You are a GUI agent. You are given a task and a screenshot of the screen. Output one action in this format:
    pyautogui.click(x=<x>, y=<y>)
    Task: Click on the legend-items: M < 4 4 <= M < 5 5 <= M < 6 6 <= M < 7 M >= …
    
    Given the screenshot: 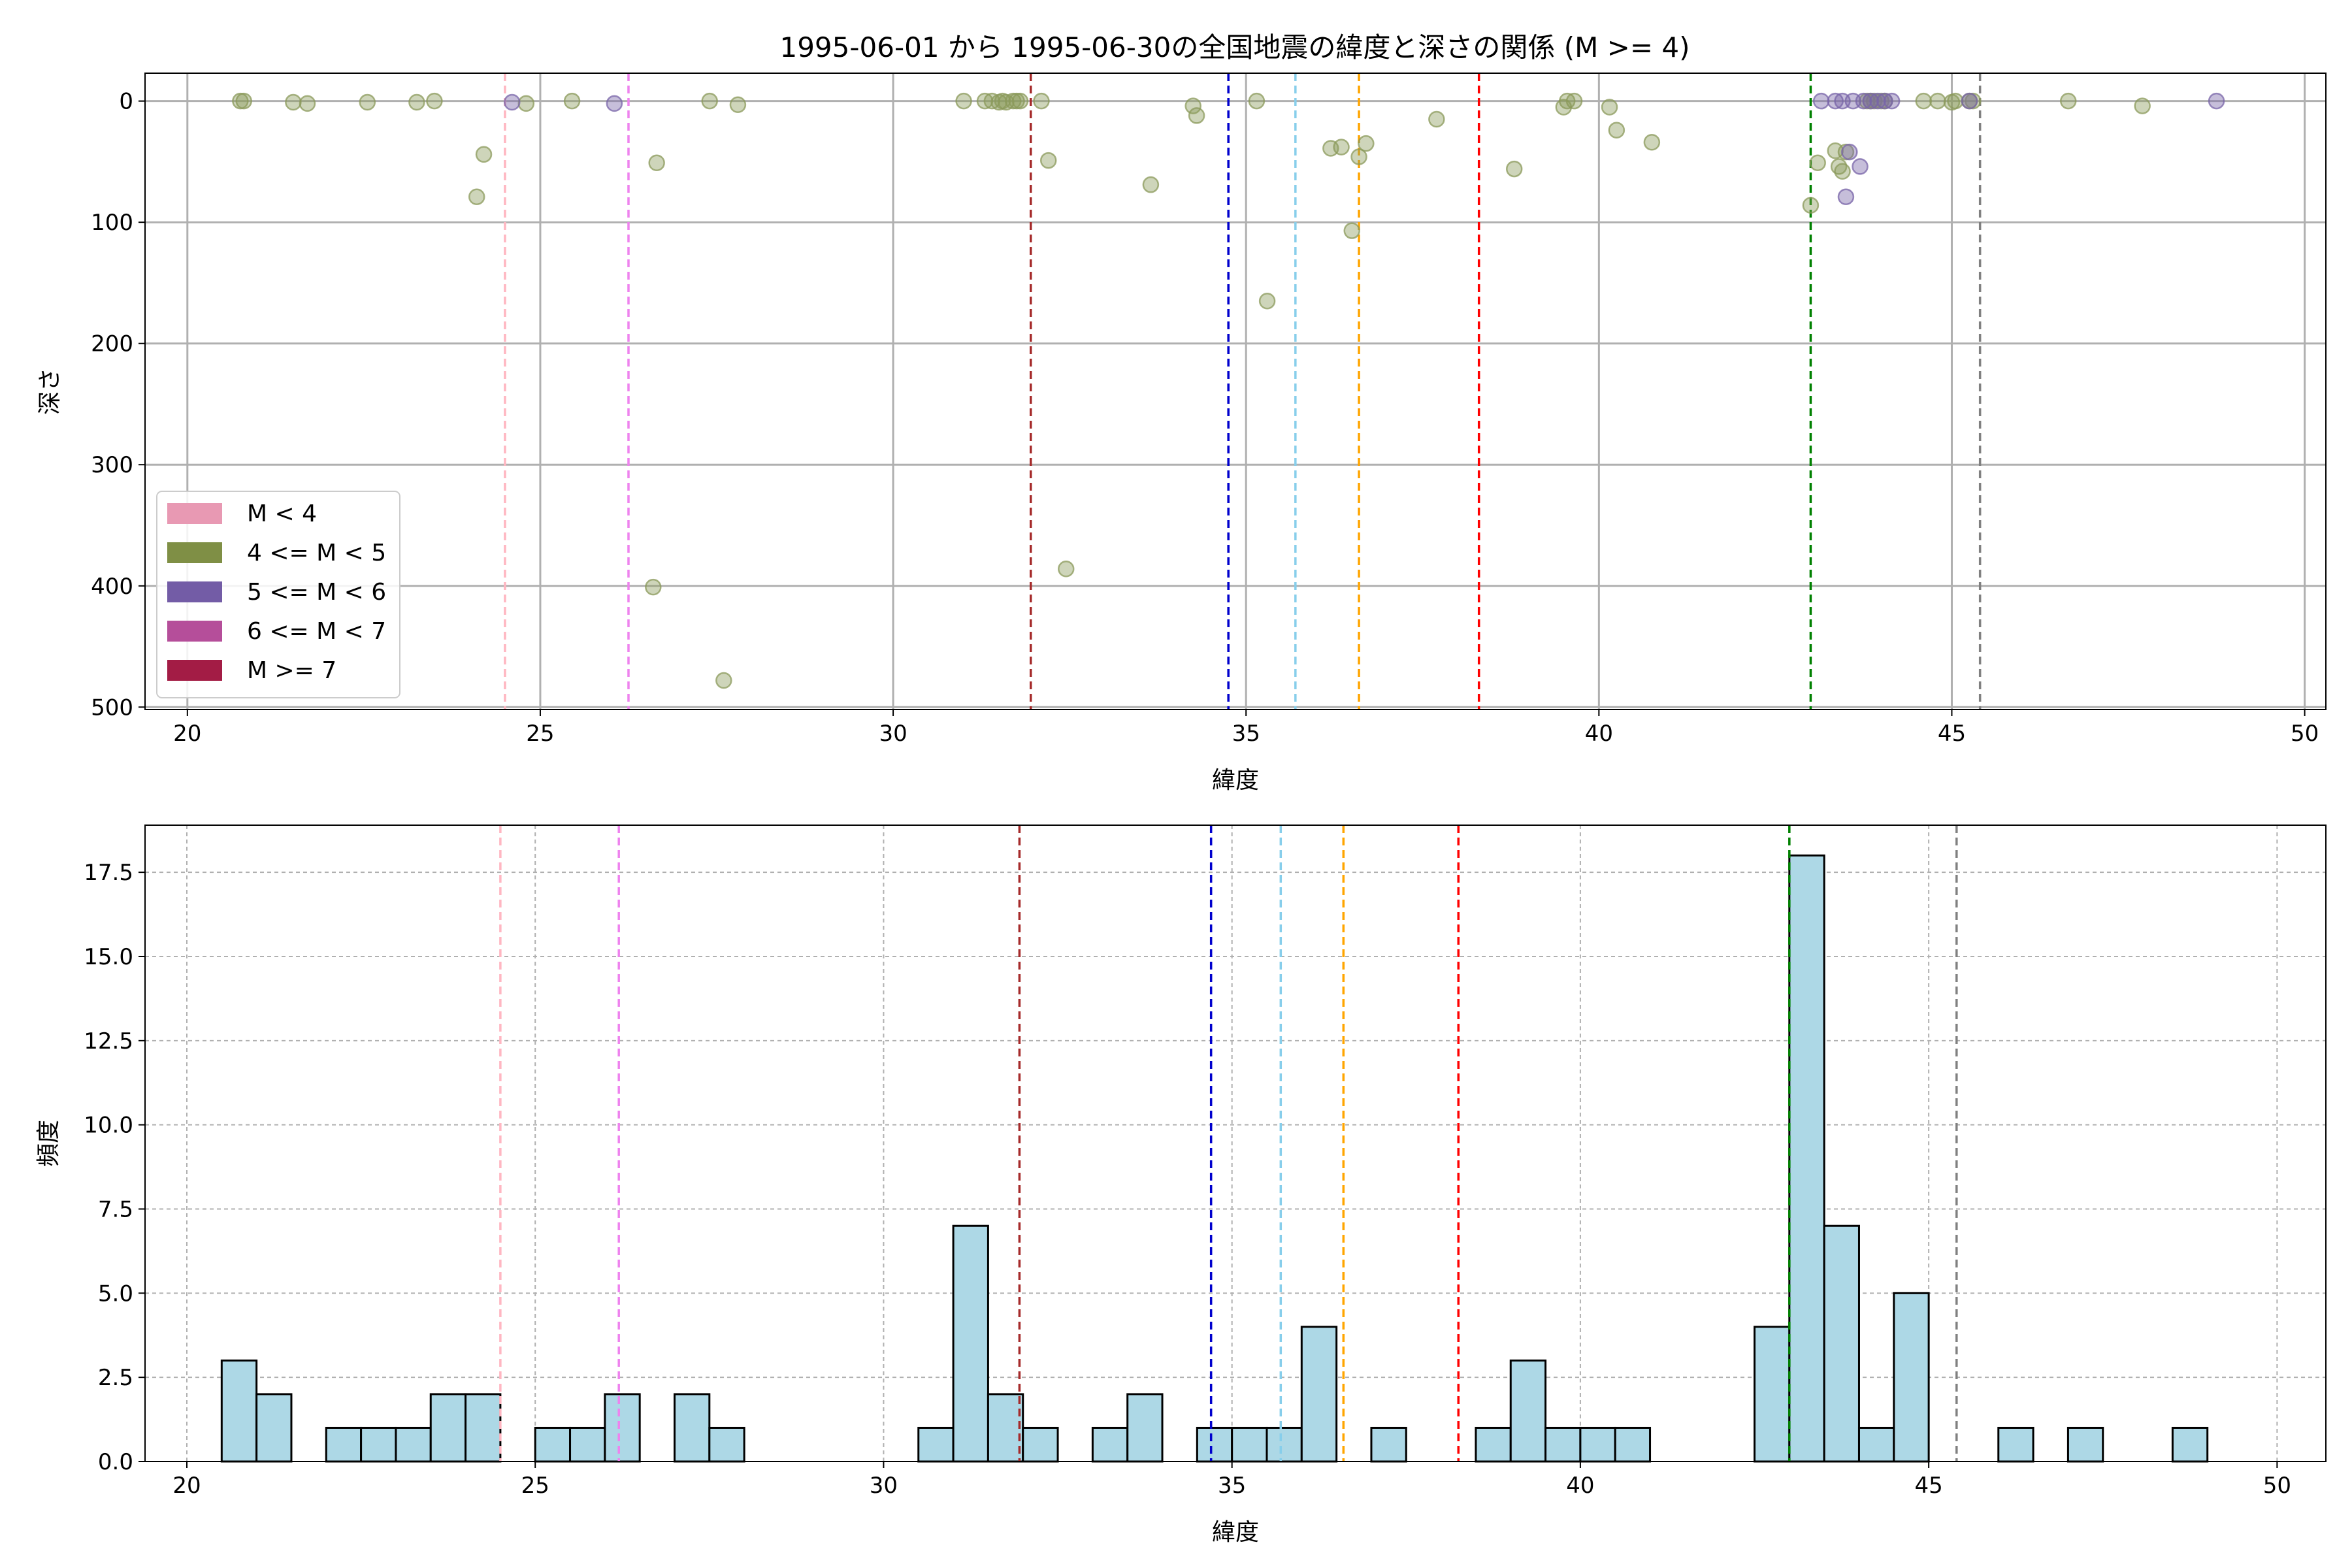 What is the action you would take?
    pyautogui.click(x=276, y=592)
    